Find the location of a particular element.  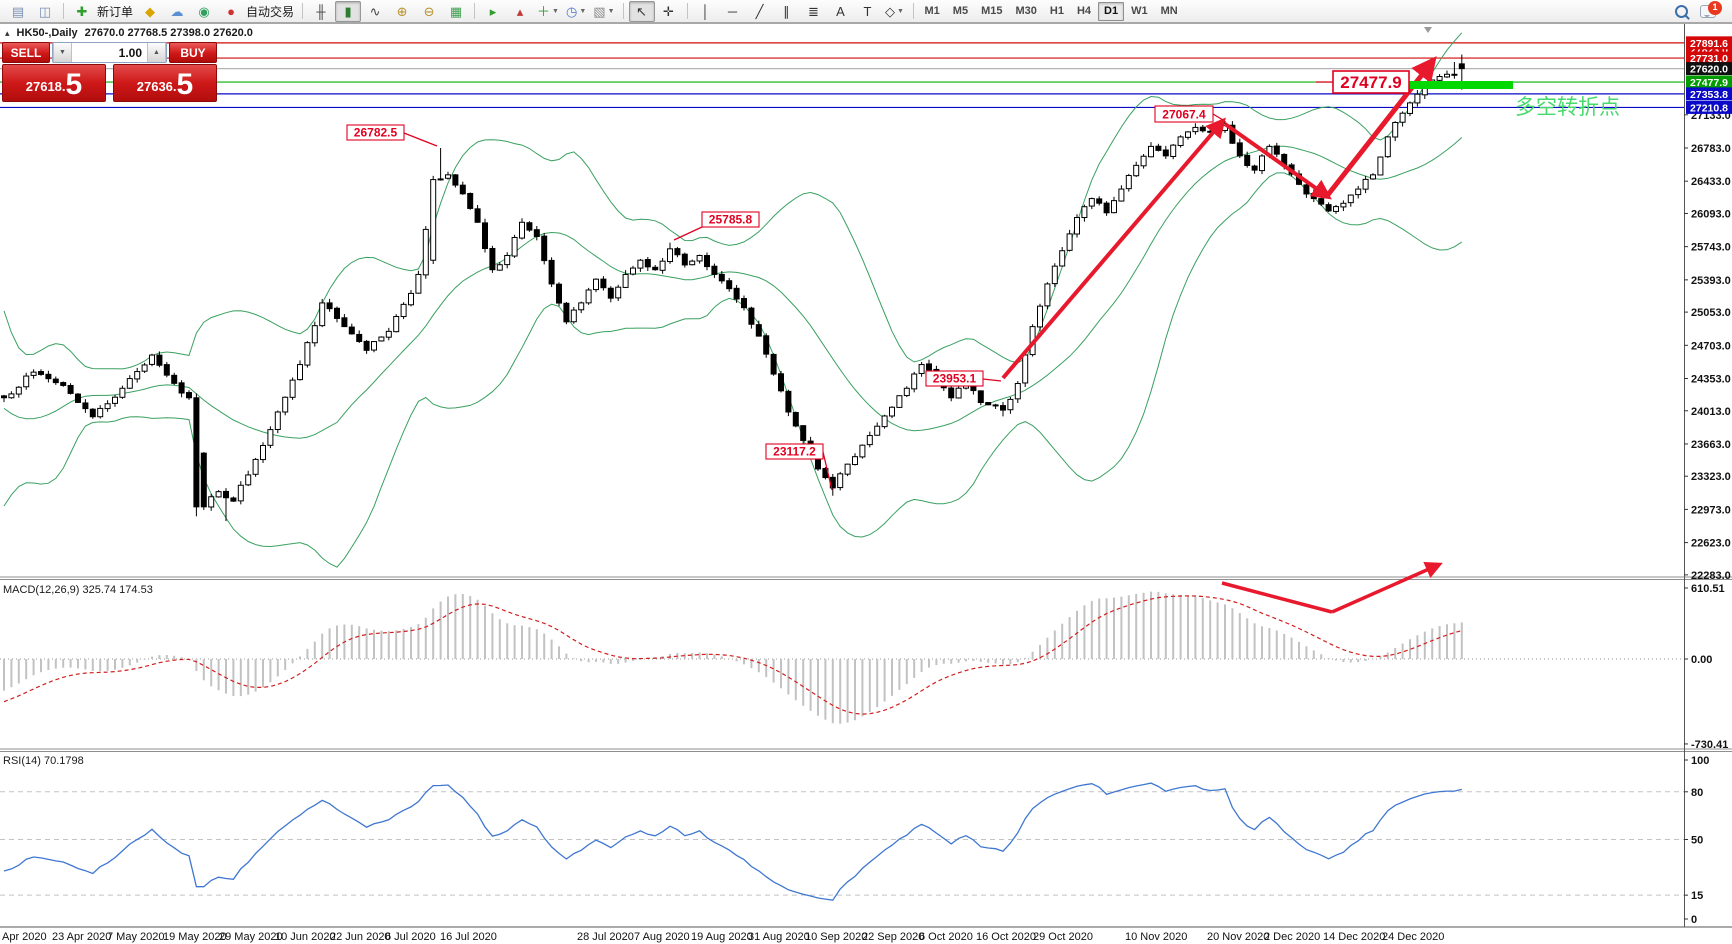

metaeditor-icon: ◆ is located at coordinates (150, 11).